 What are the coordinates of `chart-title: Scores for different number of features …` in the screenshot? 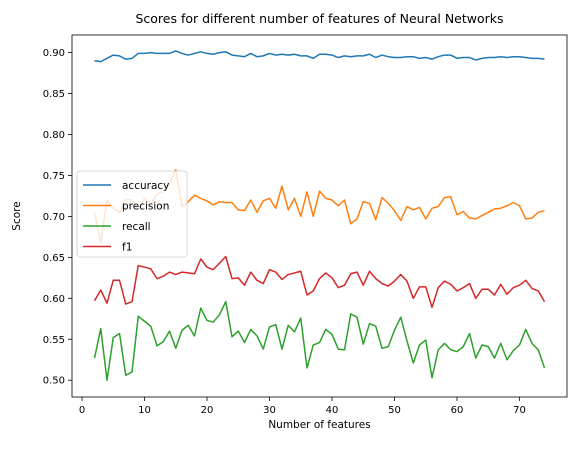 It's located at (319, 18).